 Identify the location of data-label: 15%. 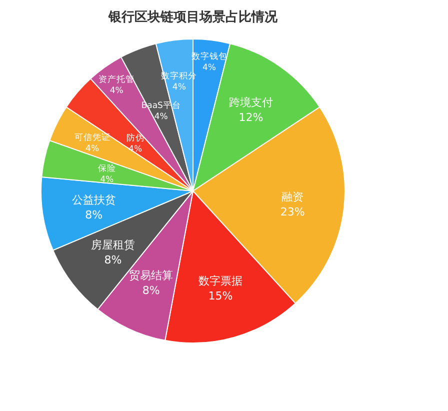
(220, 295).